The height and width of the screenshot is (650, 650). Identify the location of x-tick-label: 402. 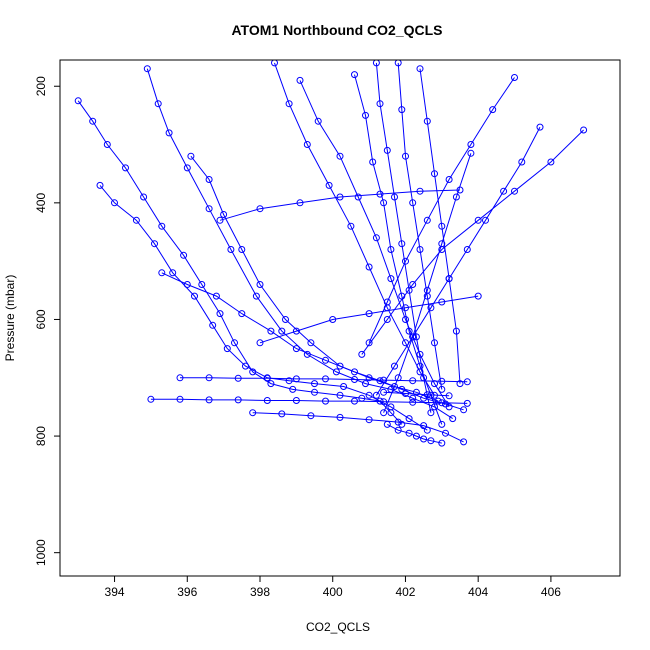
(405, 592).